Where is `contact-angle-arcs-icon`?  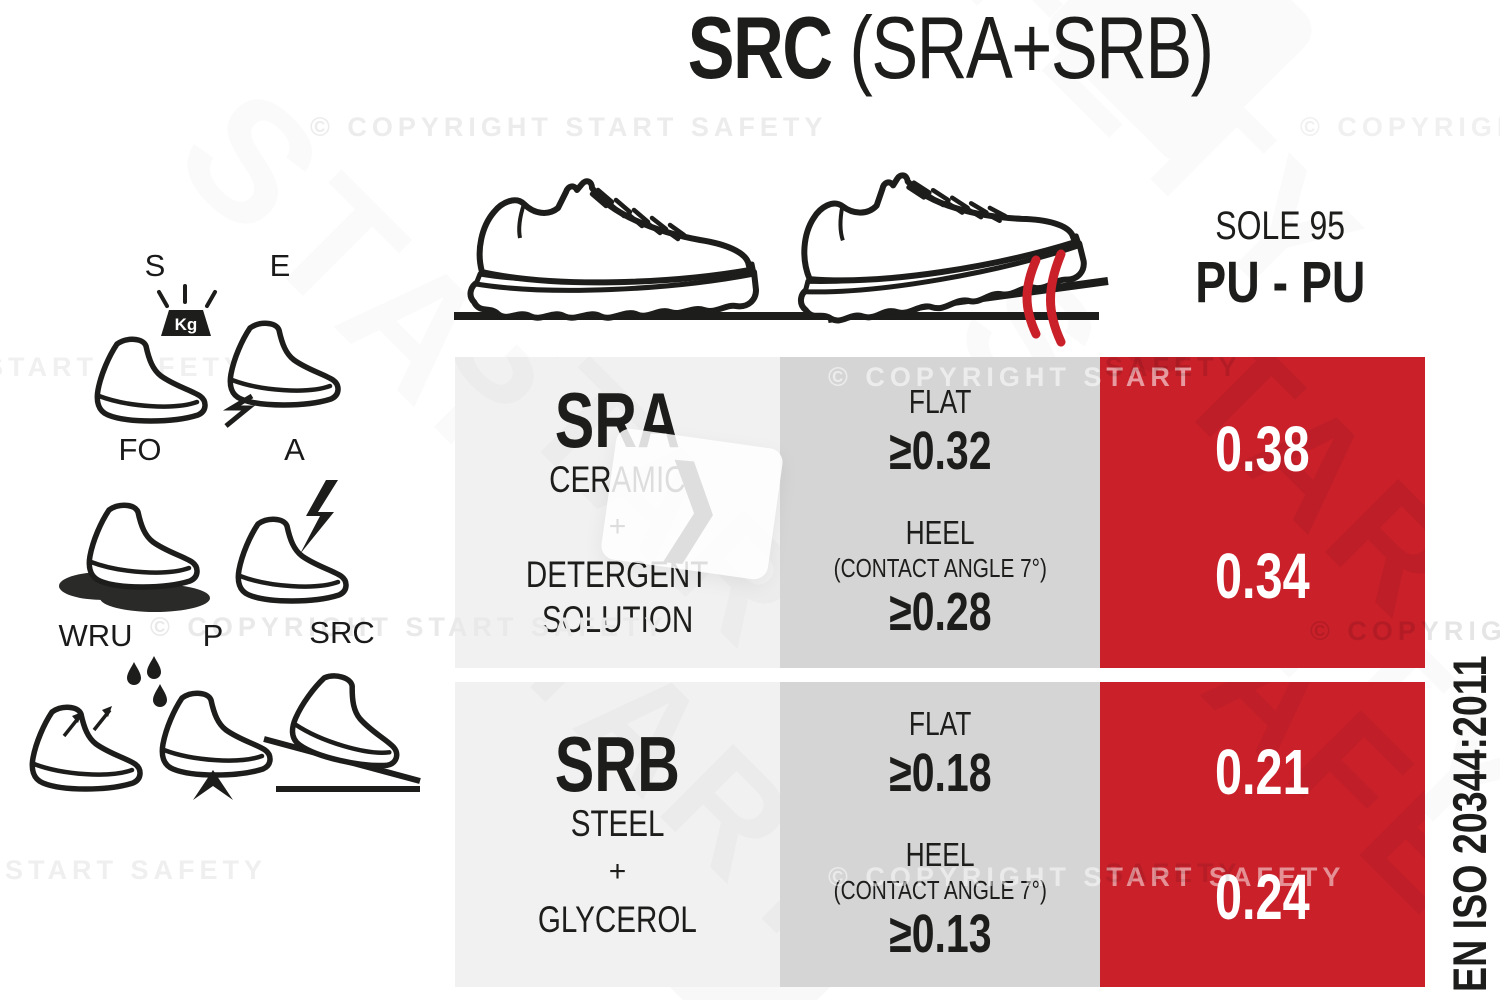 contact-angle-arcs-icon is located at coordinates (1044, 298).